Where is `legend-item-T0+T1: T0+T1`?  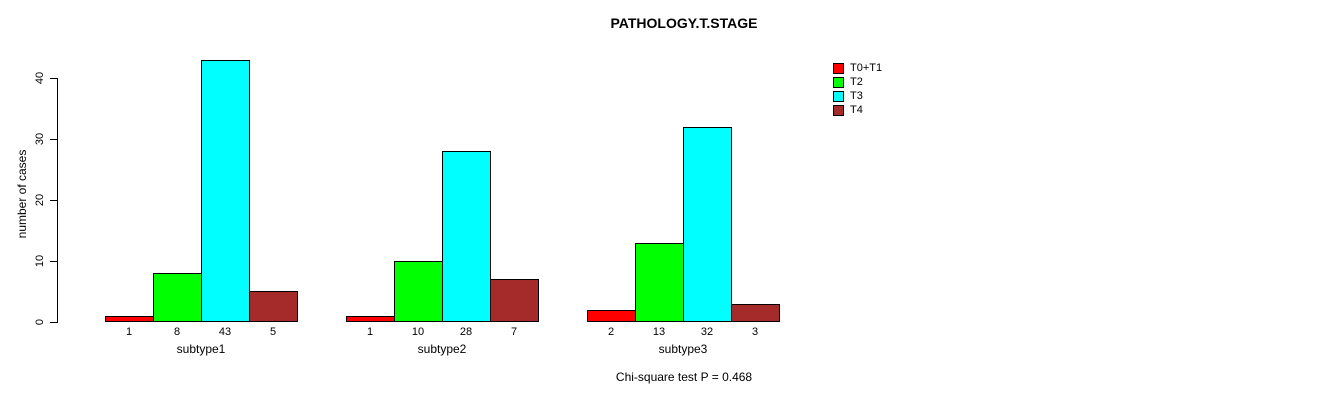
legend-item-T0+T1: T0+T1 is located at coordinates (857, 68).